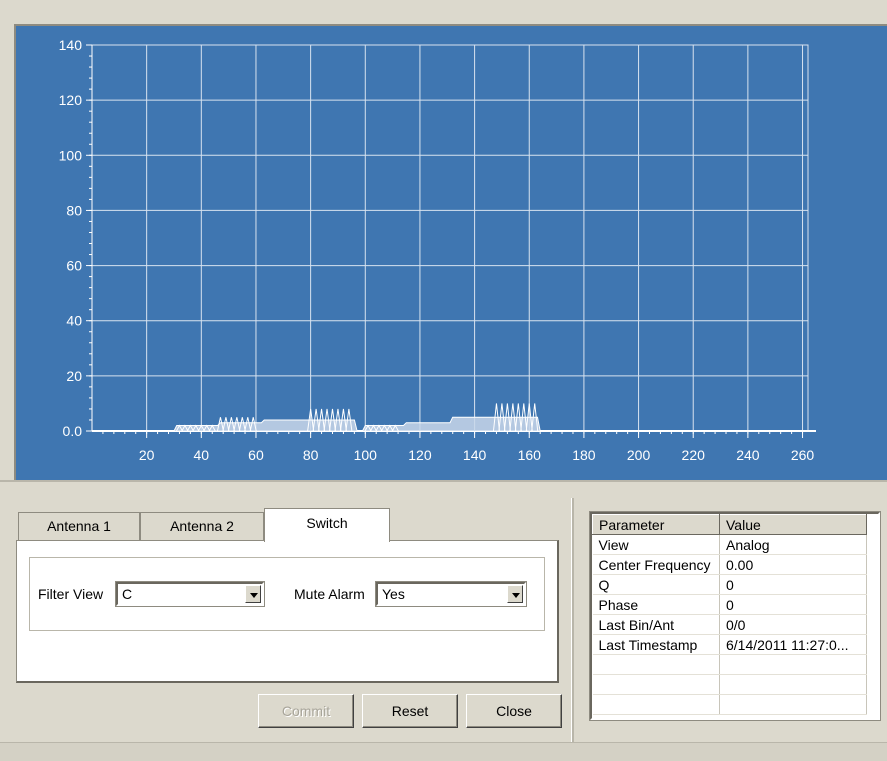 The width and height of the screenshot is (887, 761). I want to click on x-tick-label: 240, so click(748, 455).